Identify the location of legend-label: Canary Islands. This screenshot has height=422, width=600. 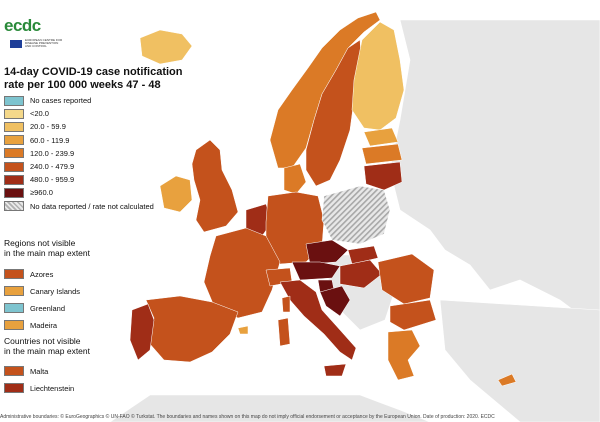
(55, 291).